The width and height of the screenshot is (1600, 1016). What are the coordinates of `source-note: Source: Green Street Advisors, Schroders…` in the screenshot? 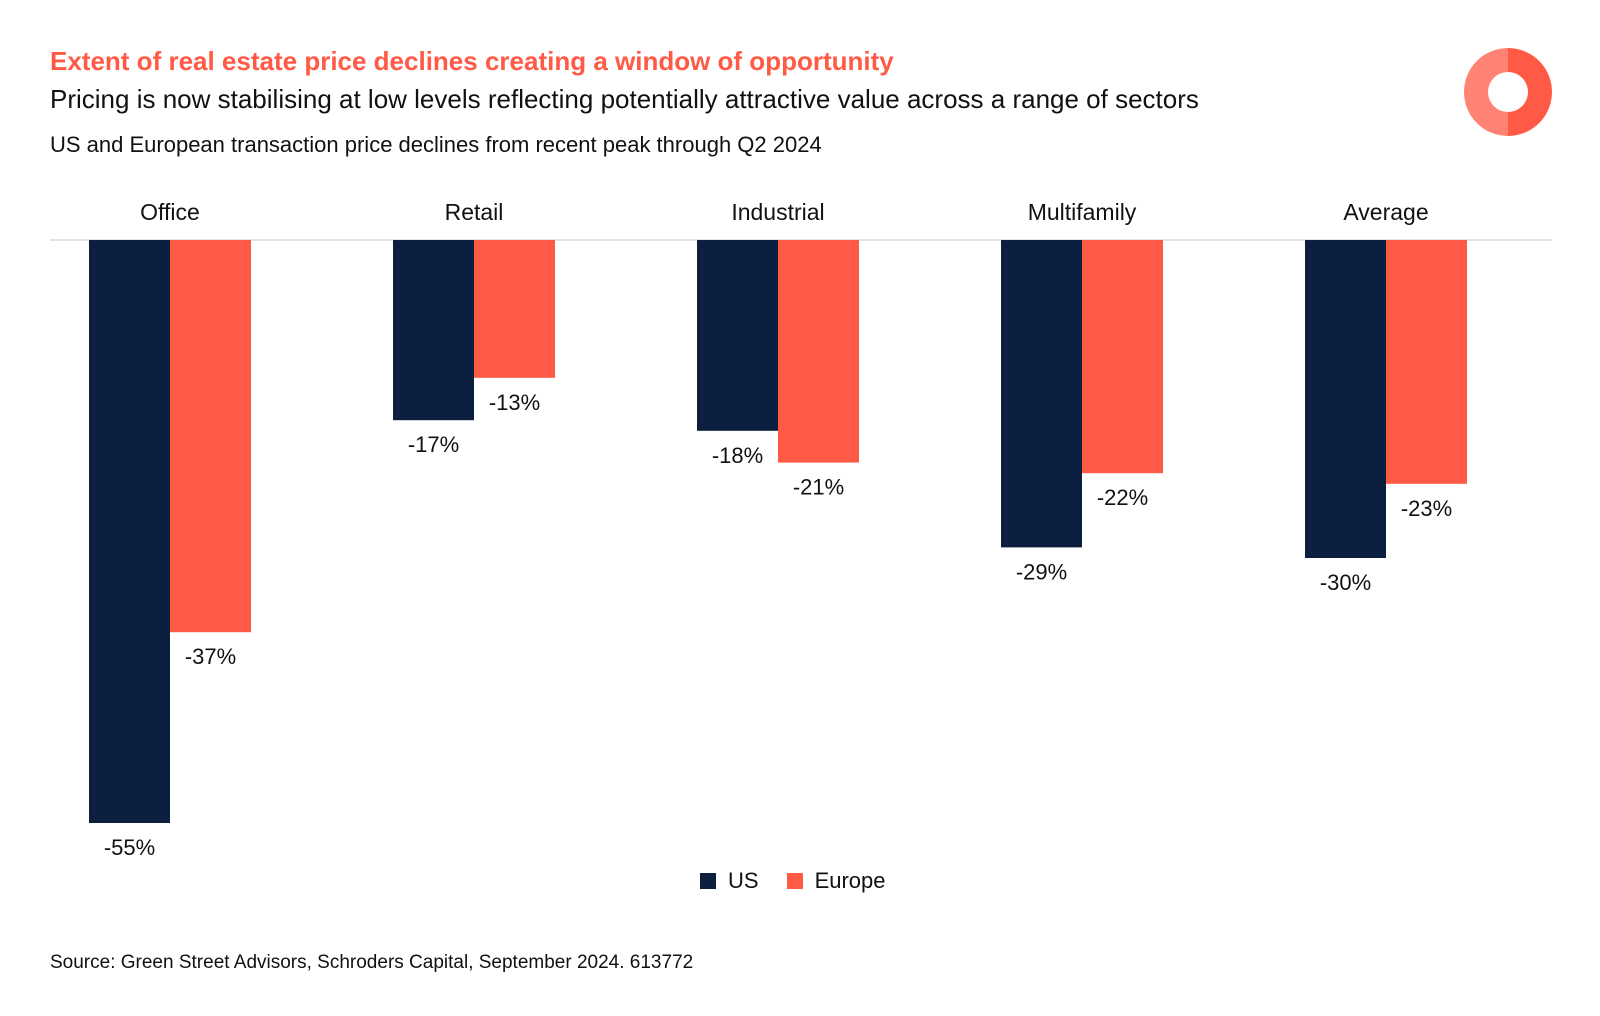 It's located at (372, 962).